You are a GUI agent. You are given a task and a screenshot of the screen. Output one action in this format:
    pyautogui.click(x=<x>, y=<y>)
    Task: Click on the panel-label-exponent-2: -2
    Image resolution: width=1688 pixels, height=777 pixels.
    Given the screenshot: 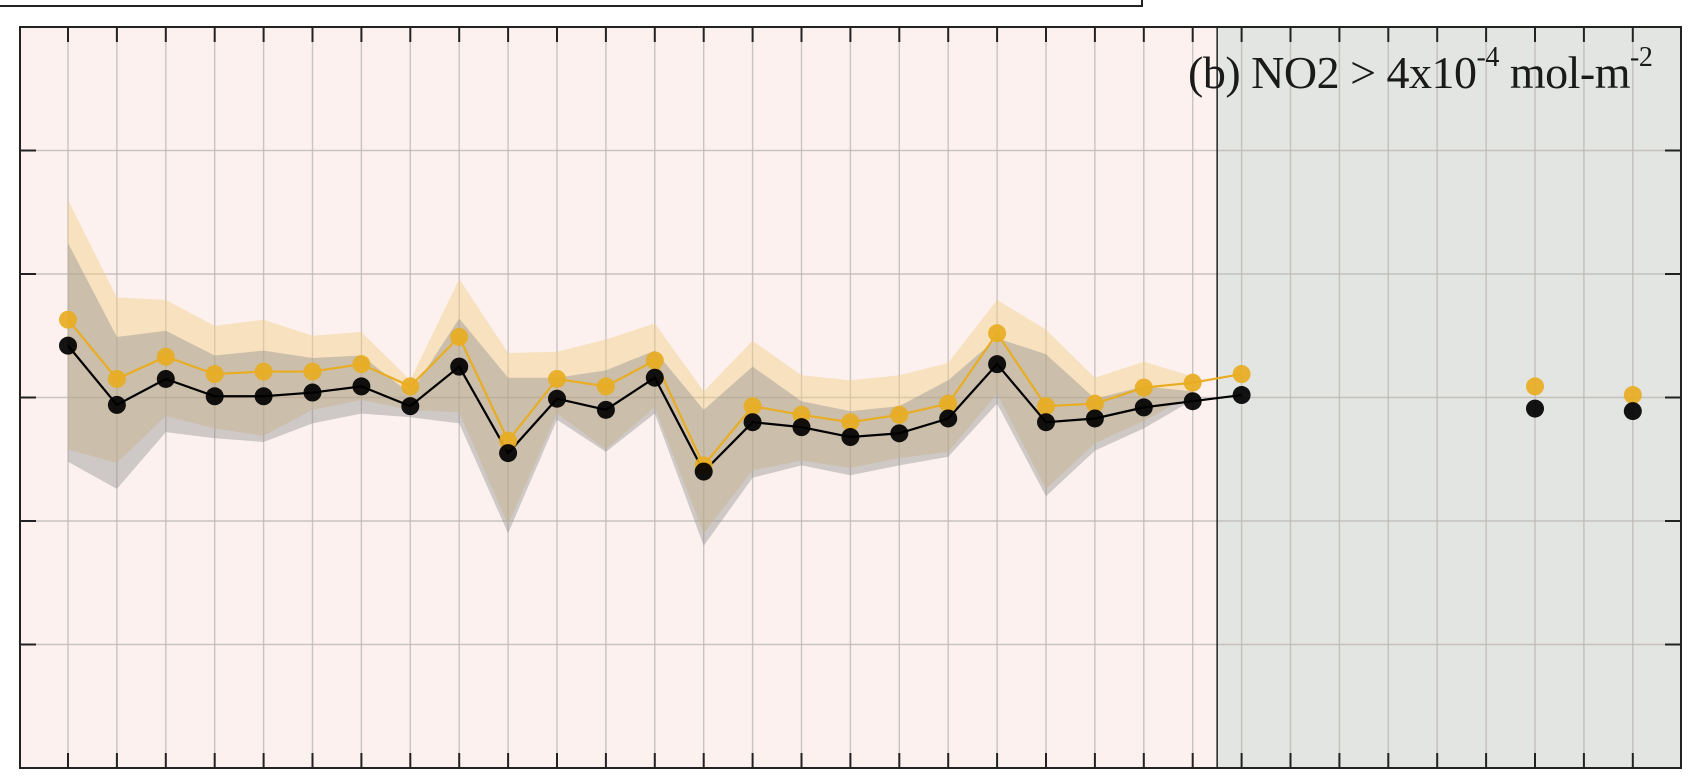 What is the action you would take?
    pyautogui.click(x=1641, y=57)
    